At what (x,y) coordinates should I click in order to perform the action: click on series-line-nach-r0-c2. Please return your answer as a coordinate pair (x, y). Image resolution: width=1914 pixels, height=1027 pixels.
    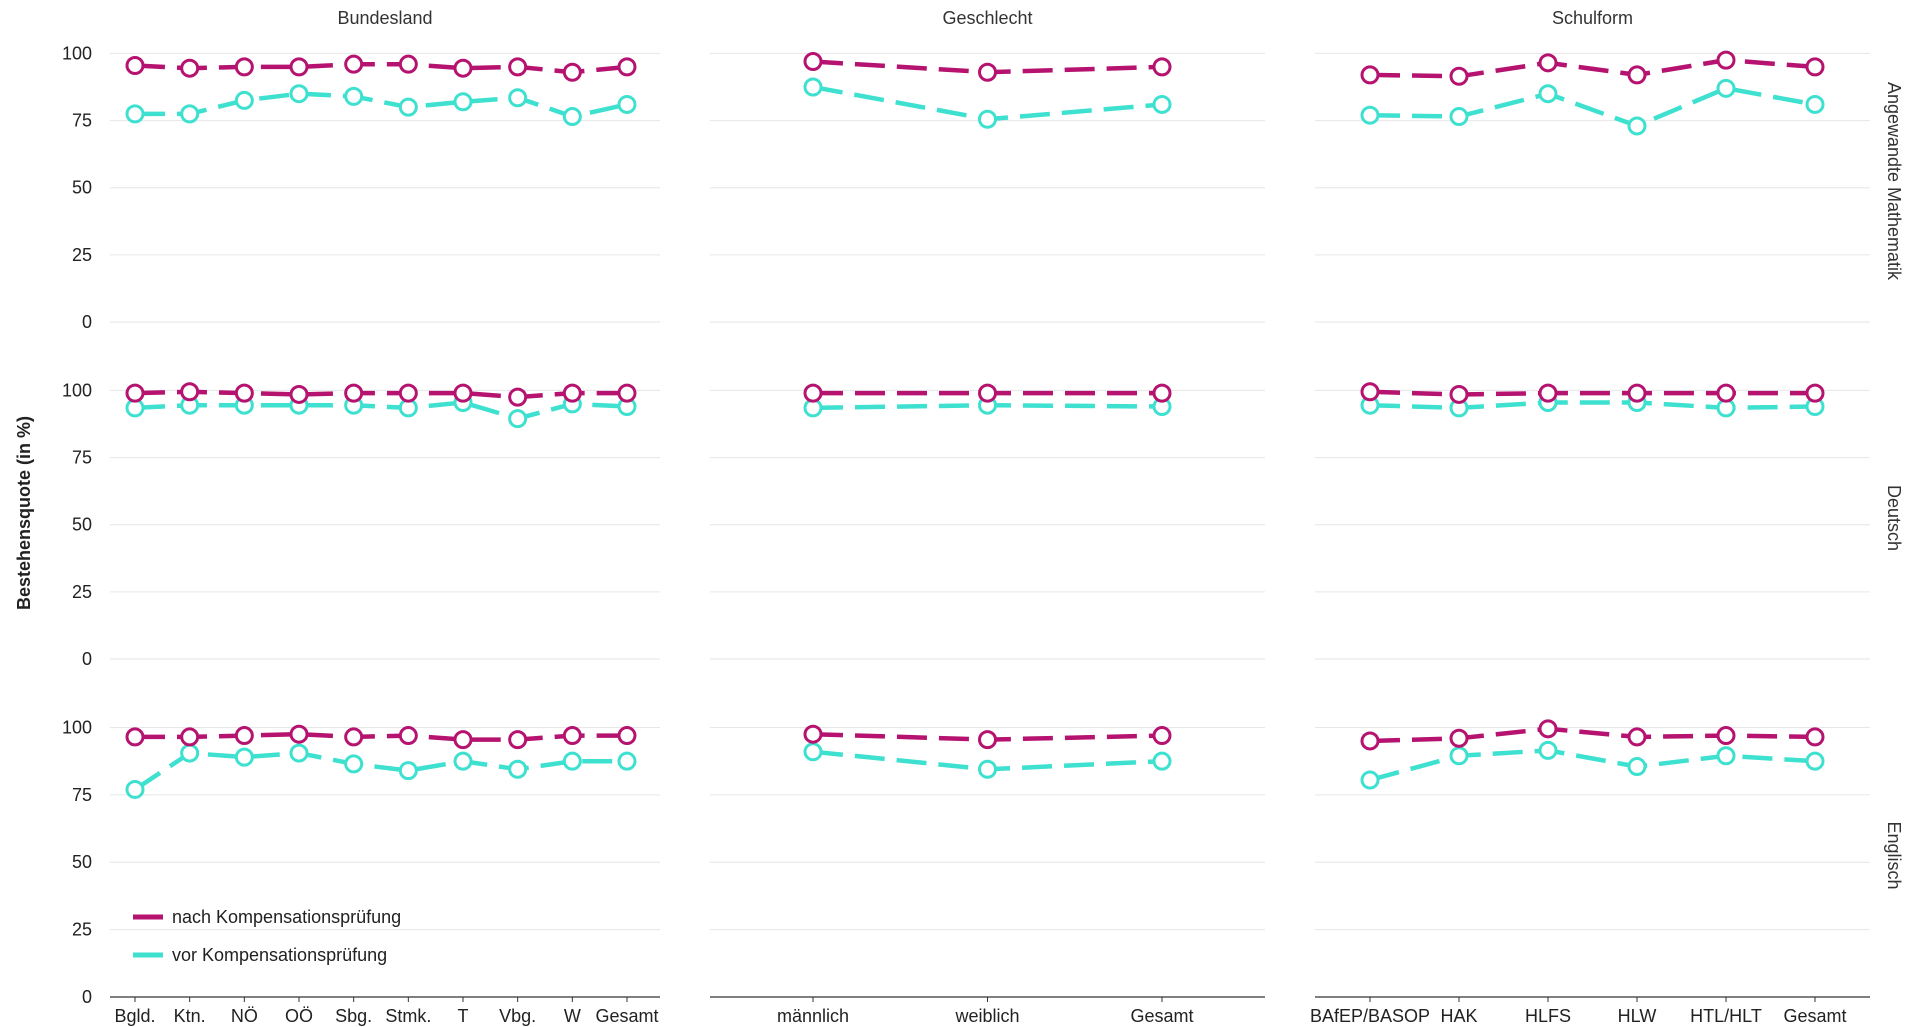
    Looking at the image, I should click on (1592, 68).